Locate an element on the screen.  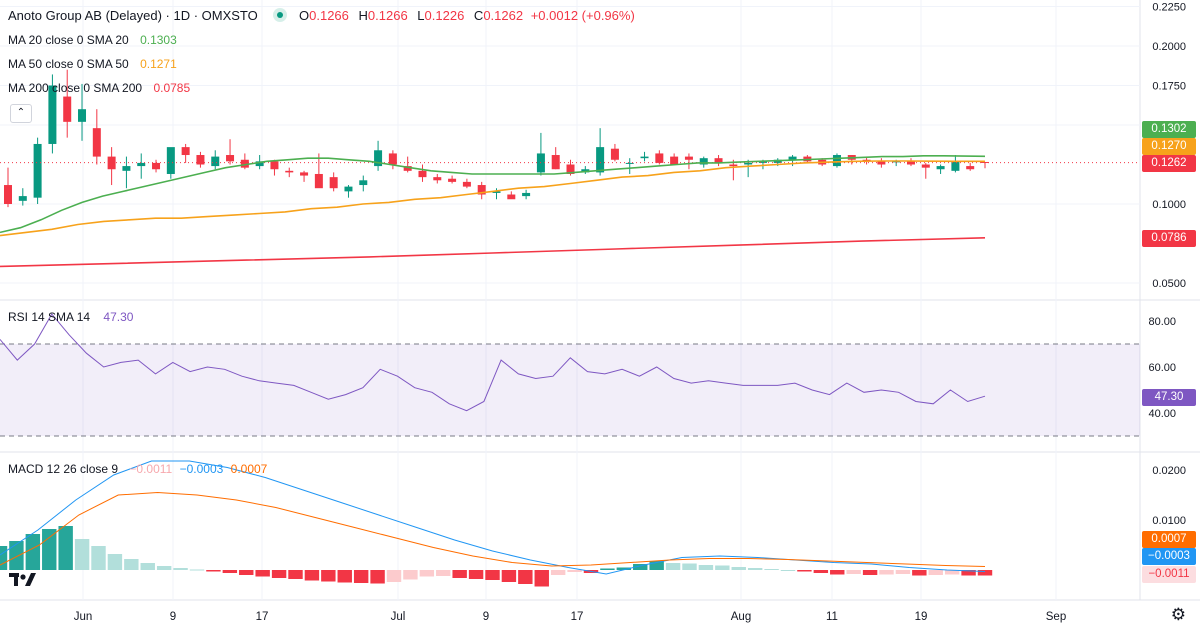
ohlc-close-label: C is located at coordinates (478, 15).